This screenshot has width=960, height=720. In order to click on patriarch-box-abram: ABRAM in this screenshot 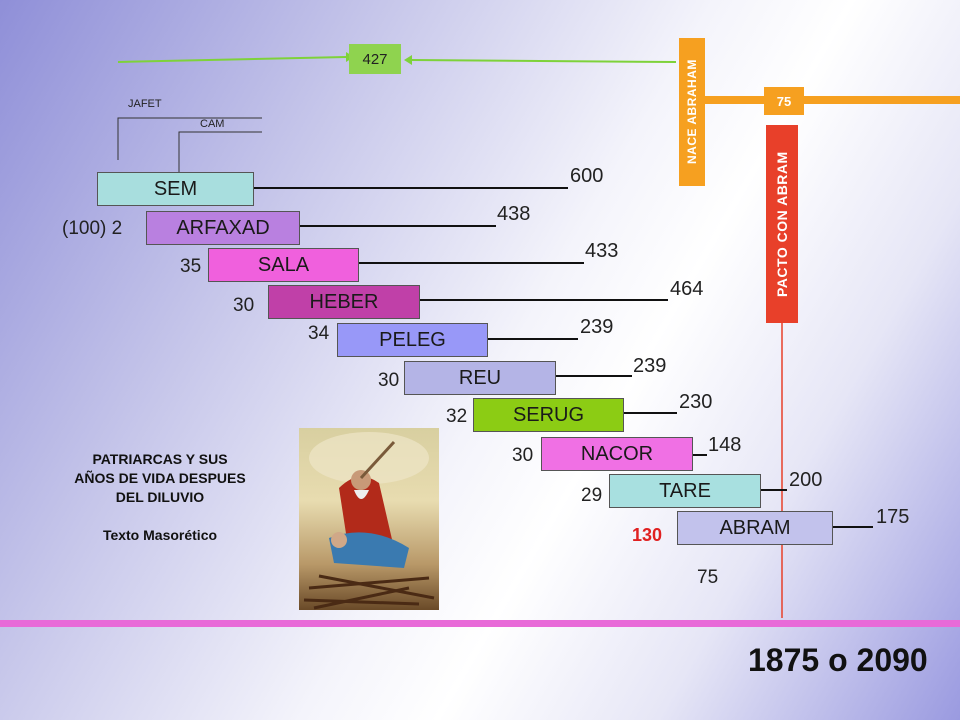, I will do `click(755, 528)`.